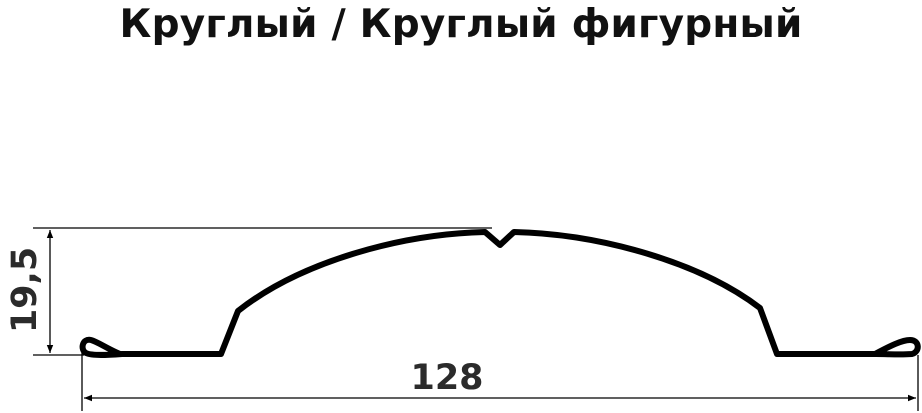 Image resolution: width=922 pixels, height=413 pixels. I want to click on width-label: 128, so click(446, 378).